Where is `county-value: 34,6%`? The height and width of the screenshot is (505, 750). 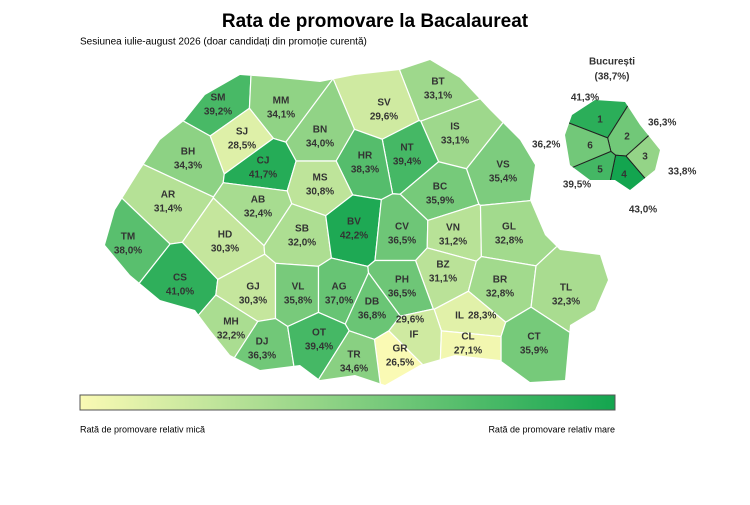 county-value: 34,6% is located at coordinates (354, 369).